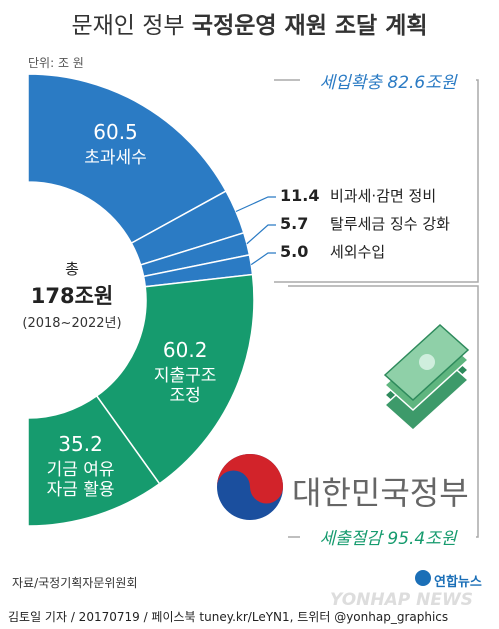 The height and width of the screenshot is (629, 499). I want to click on money-icon, so click(426, 377).